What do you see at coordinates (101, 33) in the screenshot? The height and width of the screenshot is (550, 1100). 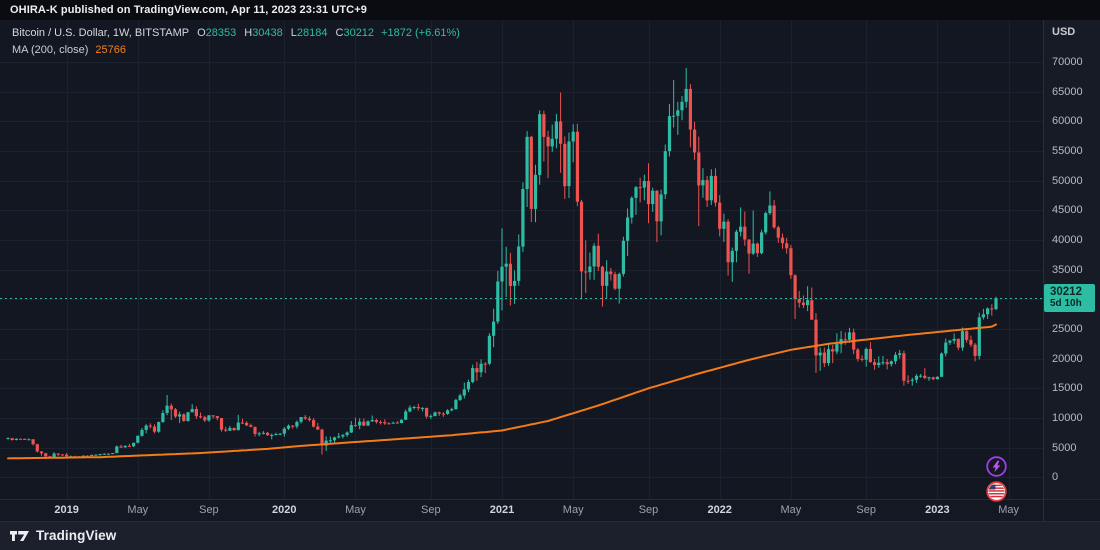 I see `symbol-title: Bitcoin / U.S. Dollar, 1W, BITSTAMP` at bounding box center [101, 33].